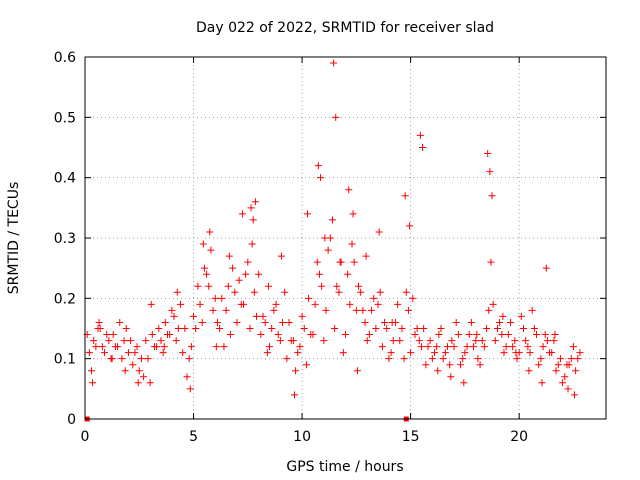  Describe the element at coordinates (85, 437) in the screenshot. I see `x-tick-label: 0` at that location.